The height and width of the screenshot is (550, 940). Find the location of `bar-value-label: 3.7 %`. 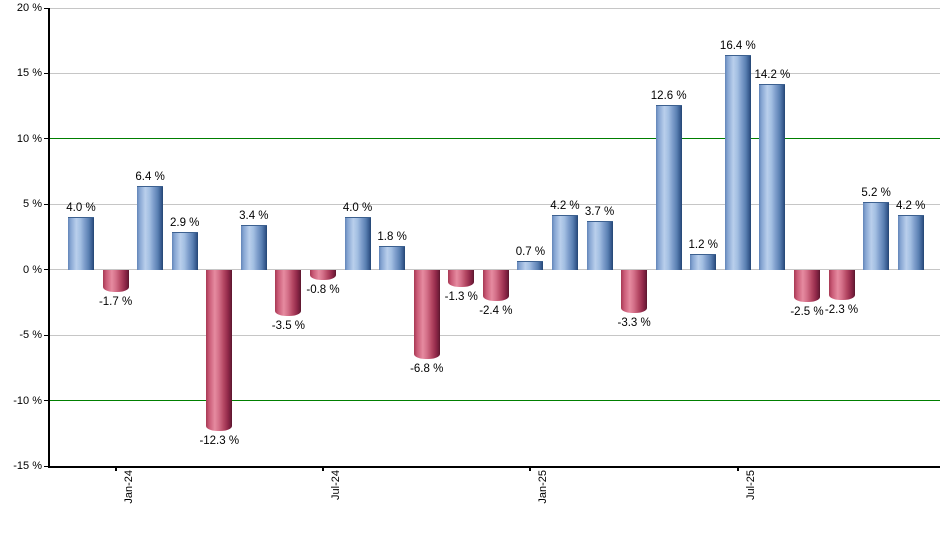

bar-value-label: 3.7 % is located at coordinates (599, 212).